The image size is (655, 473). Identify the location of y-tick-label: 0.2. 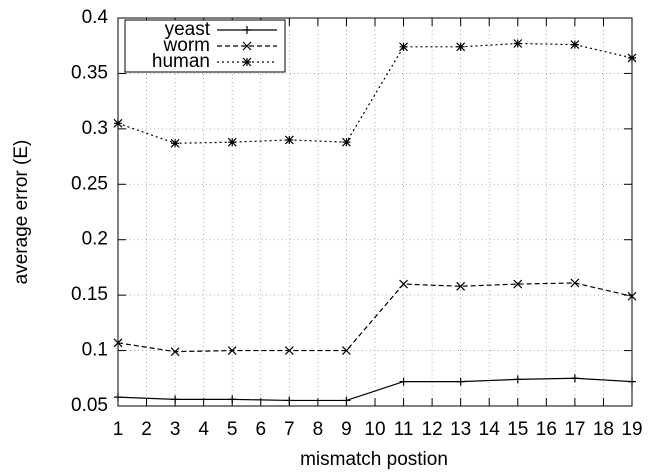
(95, 239).